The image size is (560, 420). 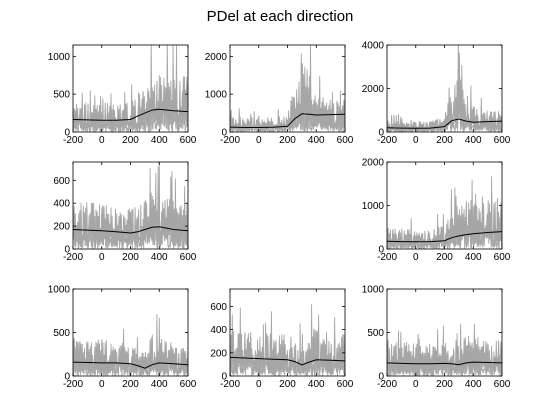 I want to click on figure-title: PDel at each direction, so click(x=280, y=16).